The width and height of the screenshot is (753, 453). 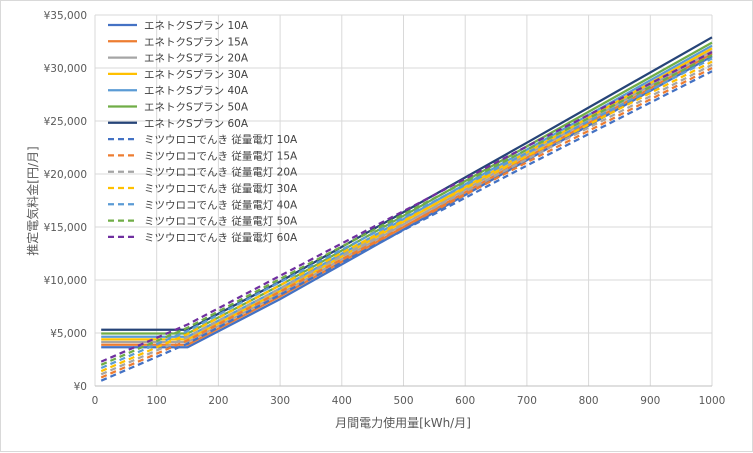 What do you see at coordinates (196, 108) in the screenshot?
I see `legend-label: エネトクSプラン 50A` at bounding box center [196, 108].